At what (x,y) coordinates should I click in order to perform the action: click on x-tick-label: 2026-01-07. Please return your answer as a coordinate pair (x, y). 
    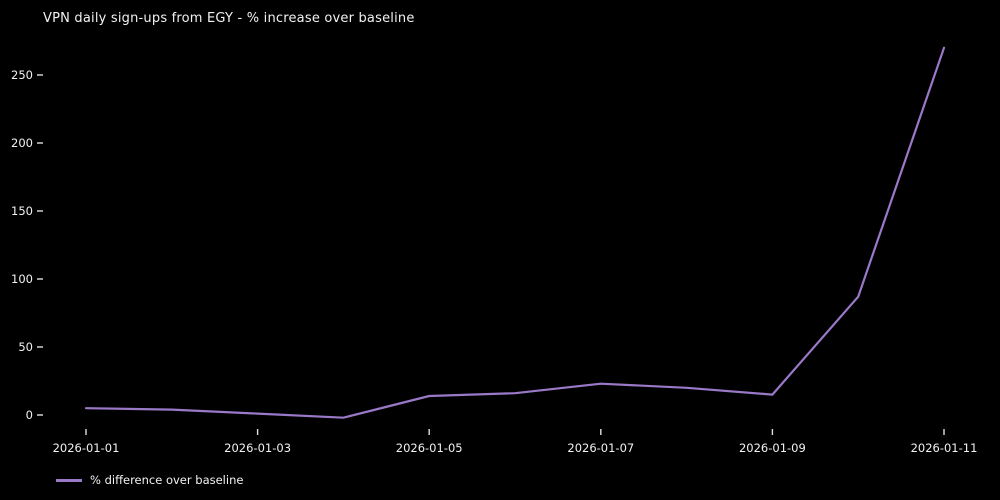
    Looking at the image, I should click on (600, 448).